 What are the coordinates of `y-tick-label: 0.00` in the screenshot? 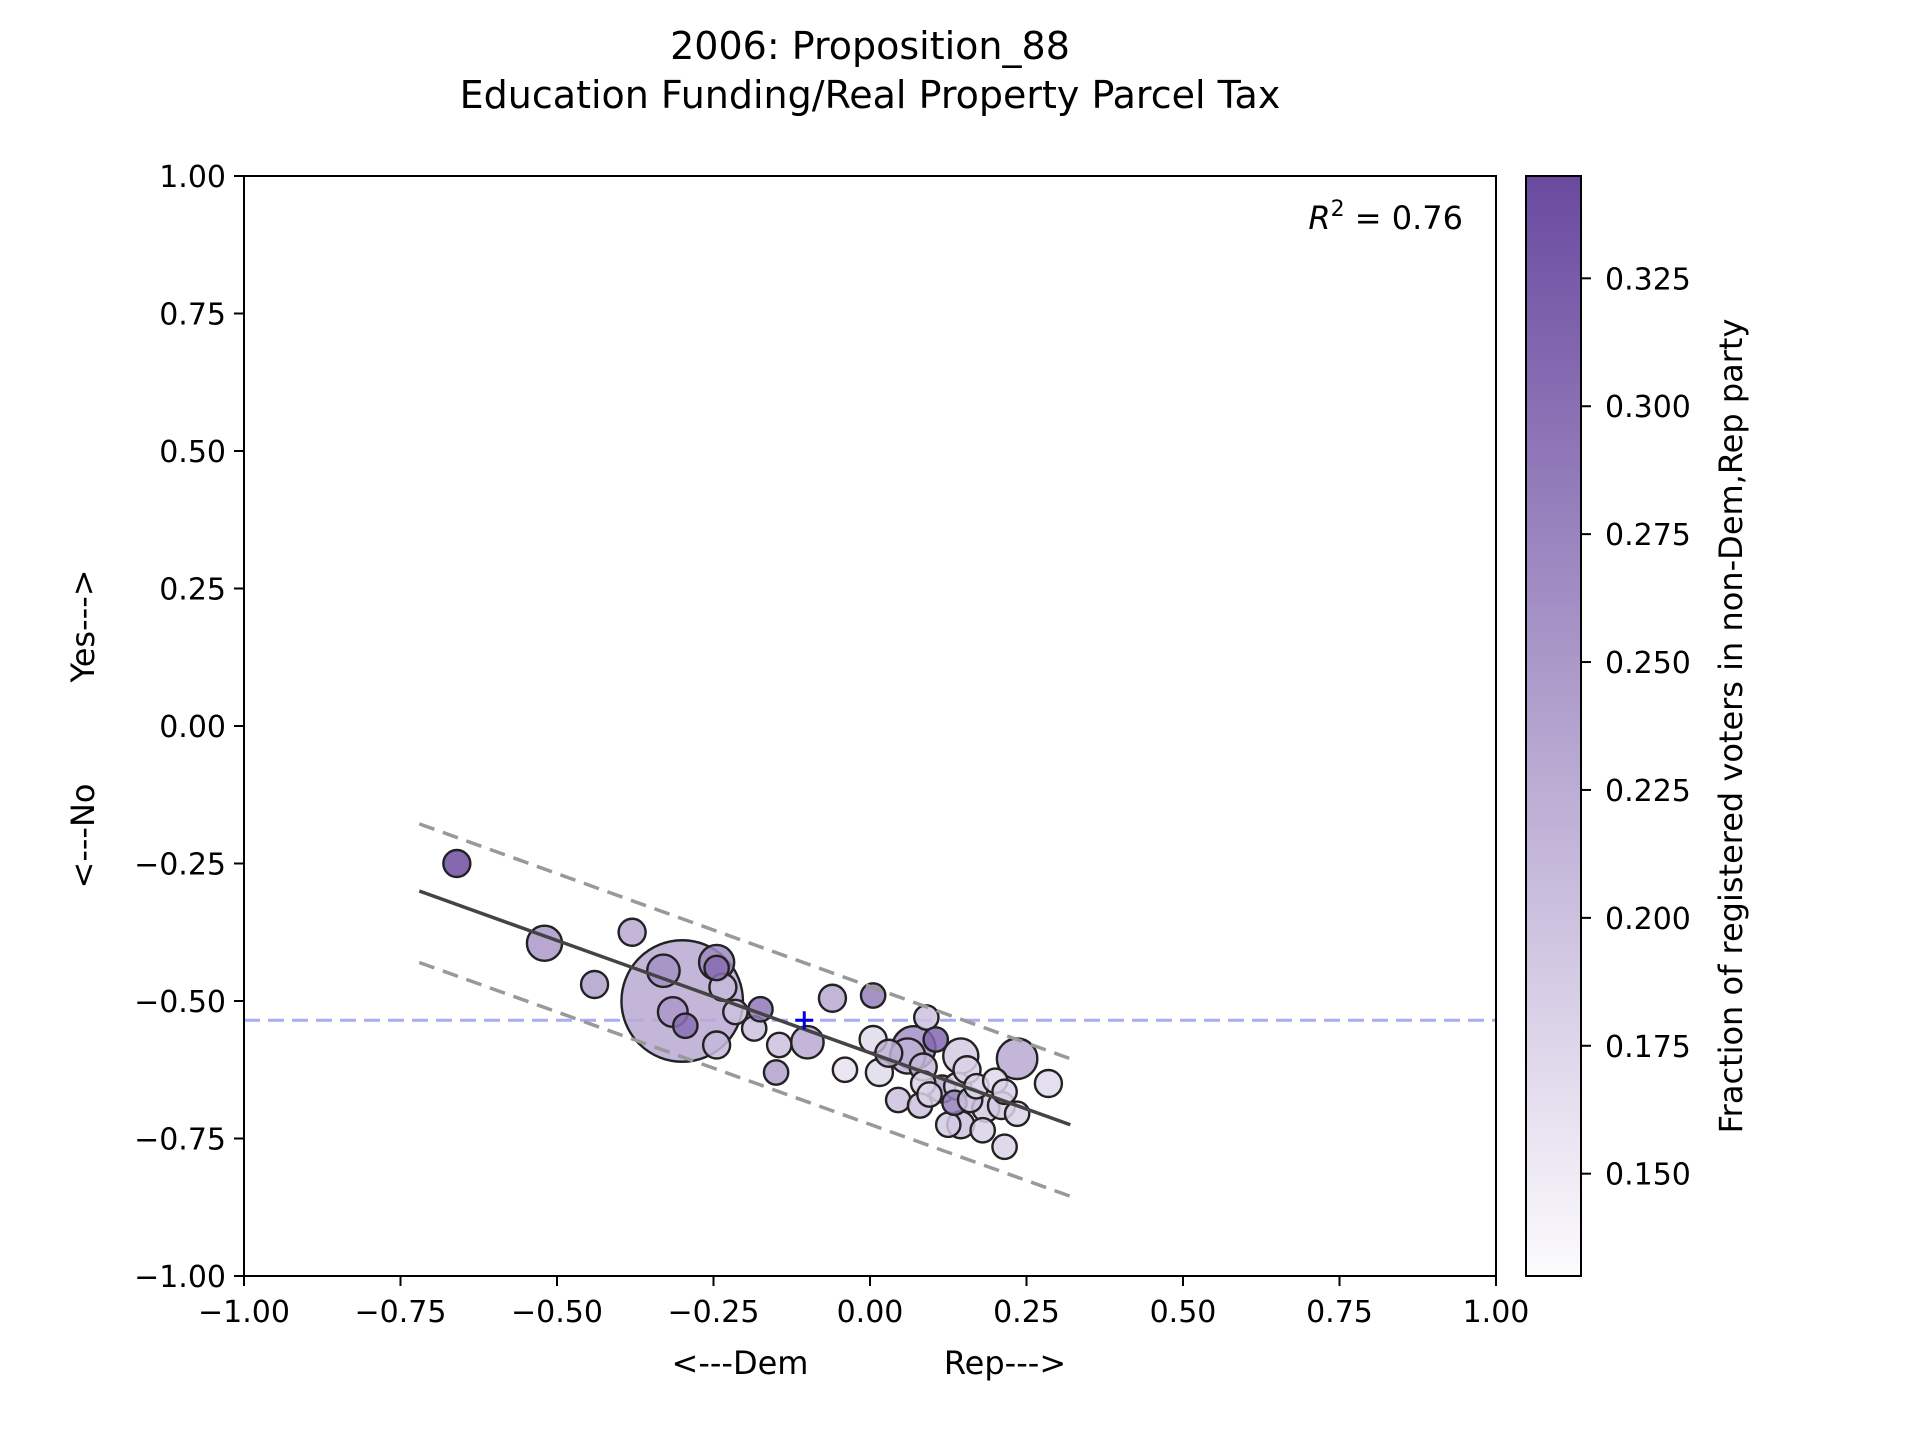 It's located at (192, 727).